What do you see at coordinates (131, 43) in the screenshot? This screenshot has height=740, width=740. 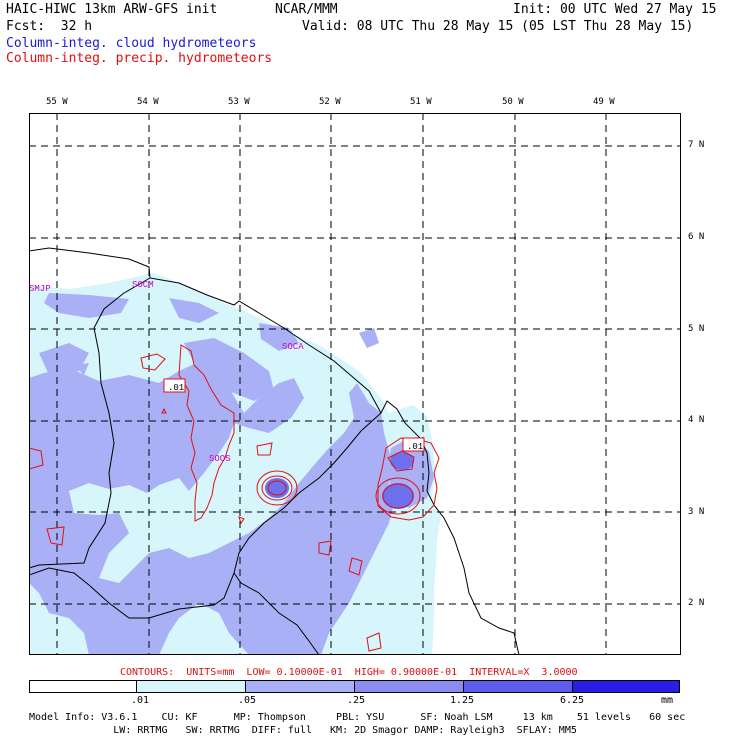 I see `field-cloud-label: Column-integ. cloud hydrometeors` at bounding box center [131, 43].